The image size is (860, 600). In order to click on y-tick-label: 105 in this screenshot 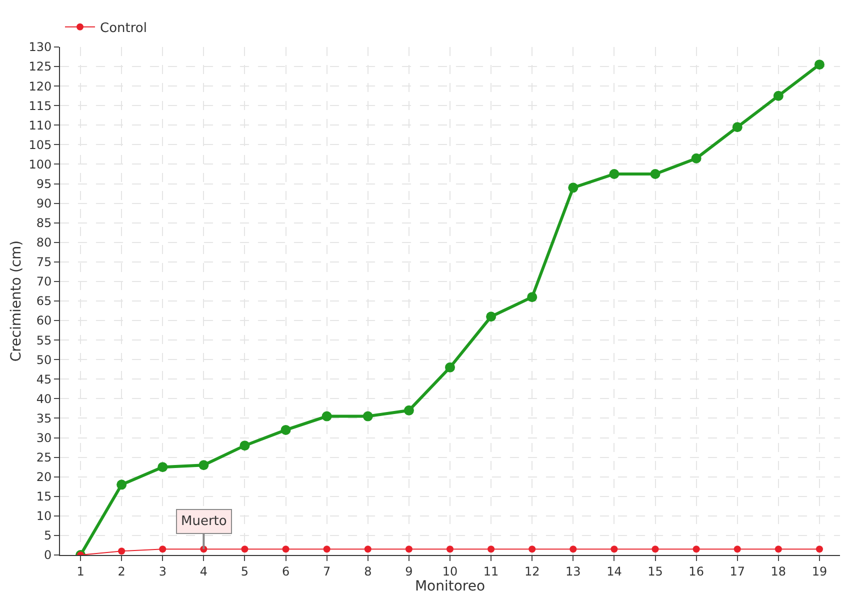, I will do `click(40, 145)`.